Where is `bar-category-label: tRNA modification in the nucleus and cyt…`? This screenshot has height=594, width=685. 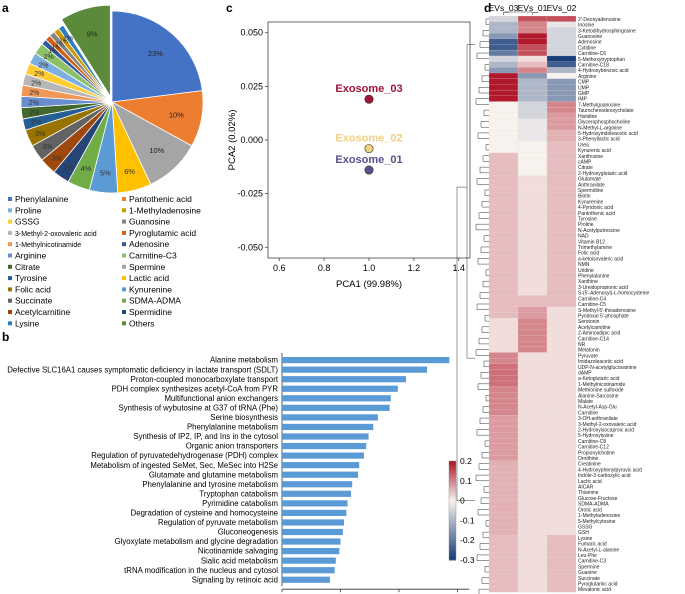
bar-category-label: tRNA modification in the nucleus and cyt… is located at coordinates (201, 570).